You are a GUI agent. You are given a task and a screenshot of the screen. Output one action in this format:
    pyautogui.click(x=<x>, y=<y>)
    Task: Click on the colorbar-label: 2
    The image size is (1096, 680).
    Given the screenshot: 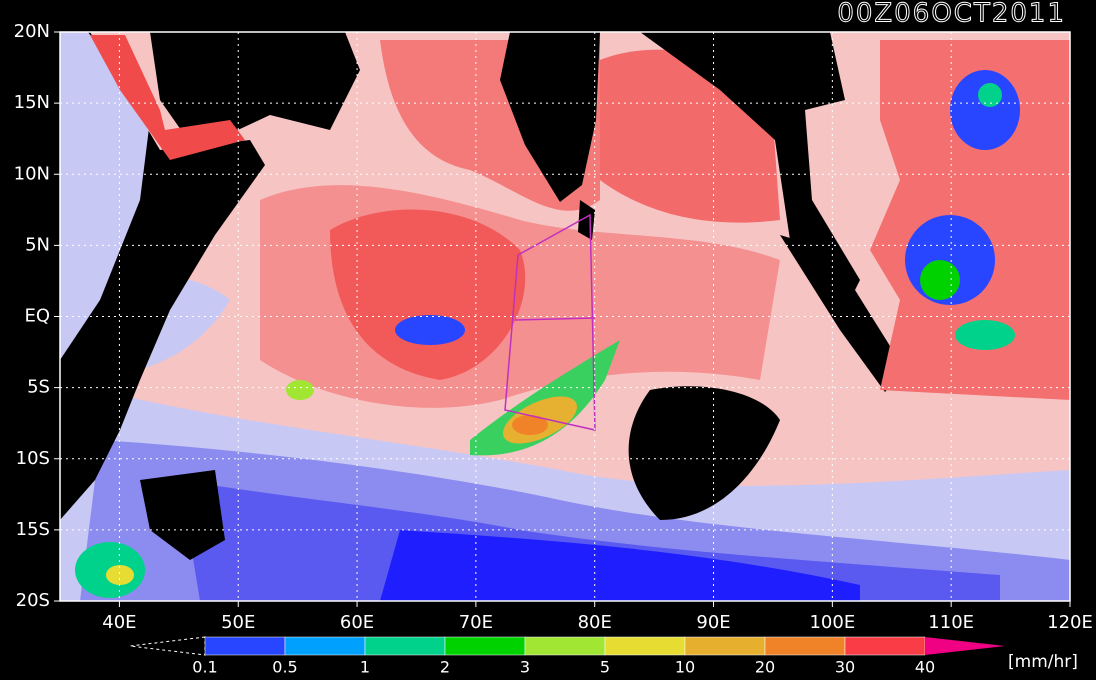 What is the action you would take?
    pyautogui.click(x=445, y=667)
    